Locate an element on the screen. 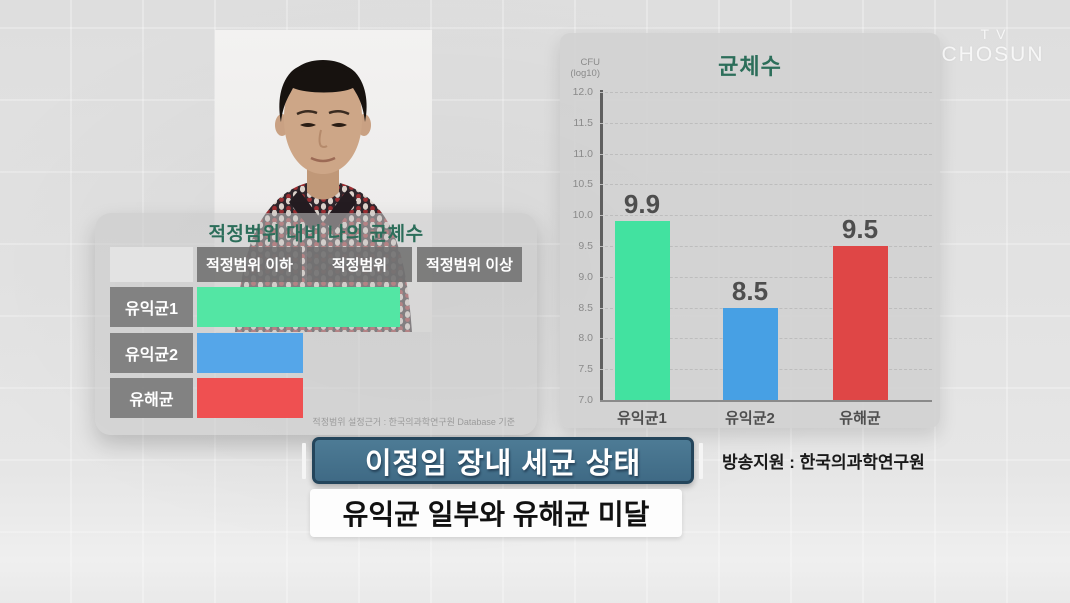 The image size is (1070, 603). y-tick-label: 12.0 is located at coordinates (582, 92).